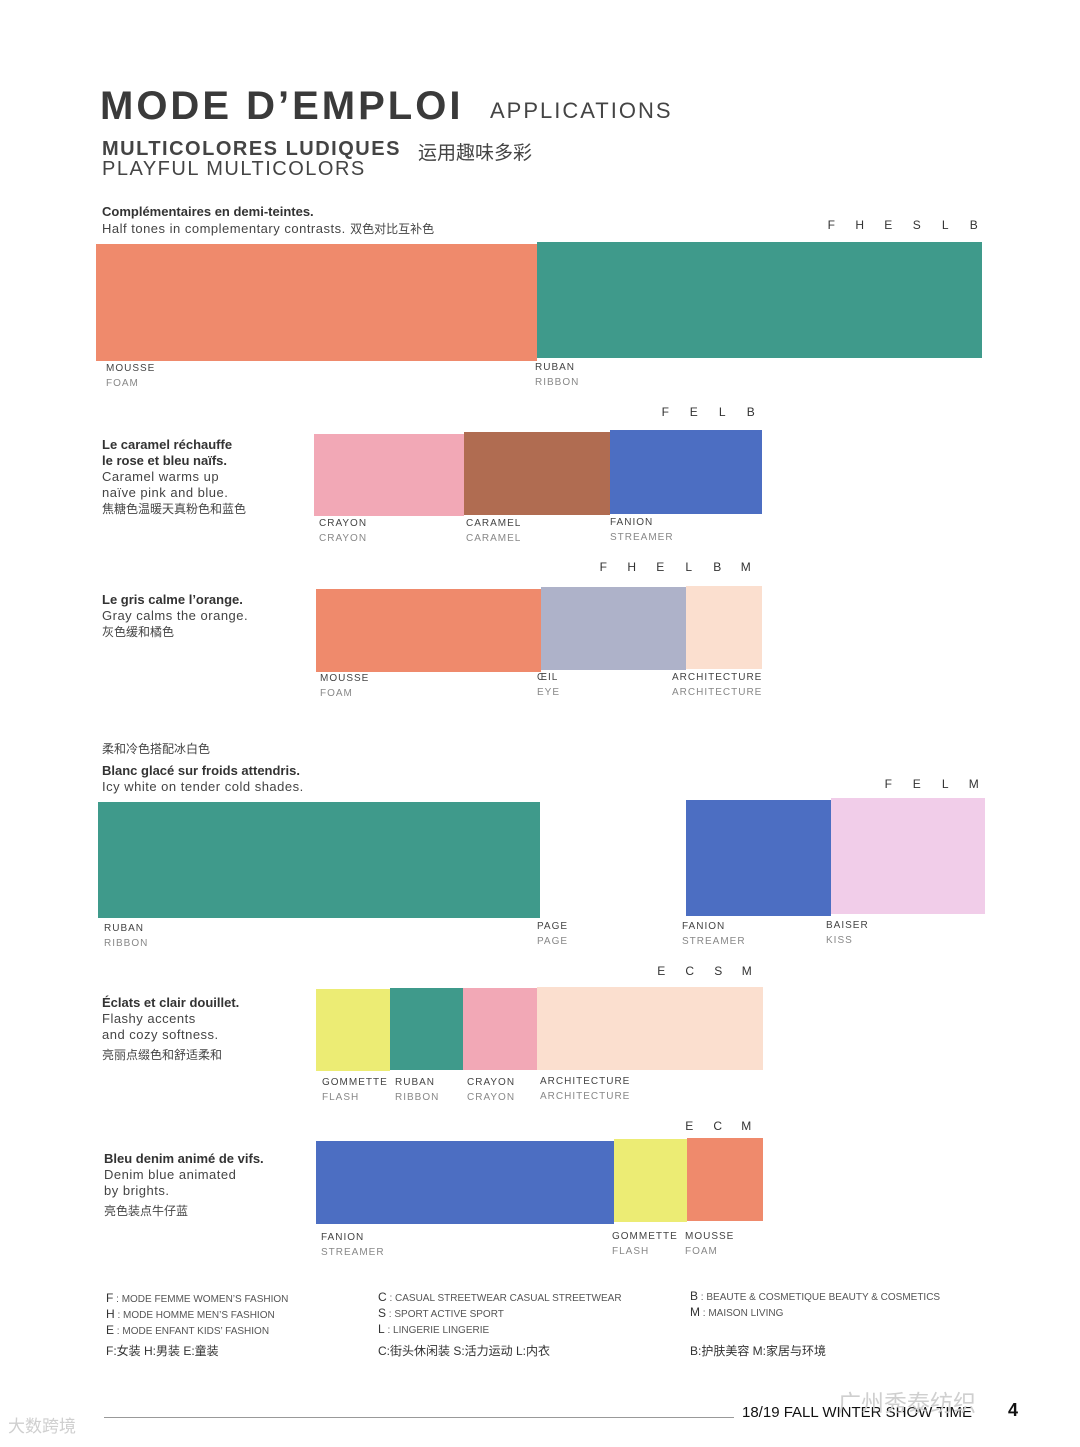  I want to click on heading-zh-line: 柔和冷色搭配冰白色, so click(156, 749).